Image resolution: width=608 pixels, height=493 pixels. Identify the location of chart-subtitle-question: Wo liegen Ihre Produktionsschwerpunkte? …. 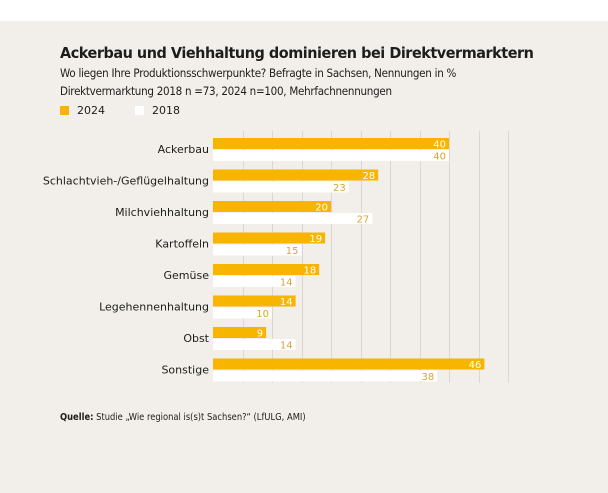
(258, 73).